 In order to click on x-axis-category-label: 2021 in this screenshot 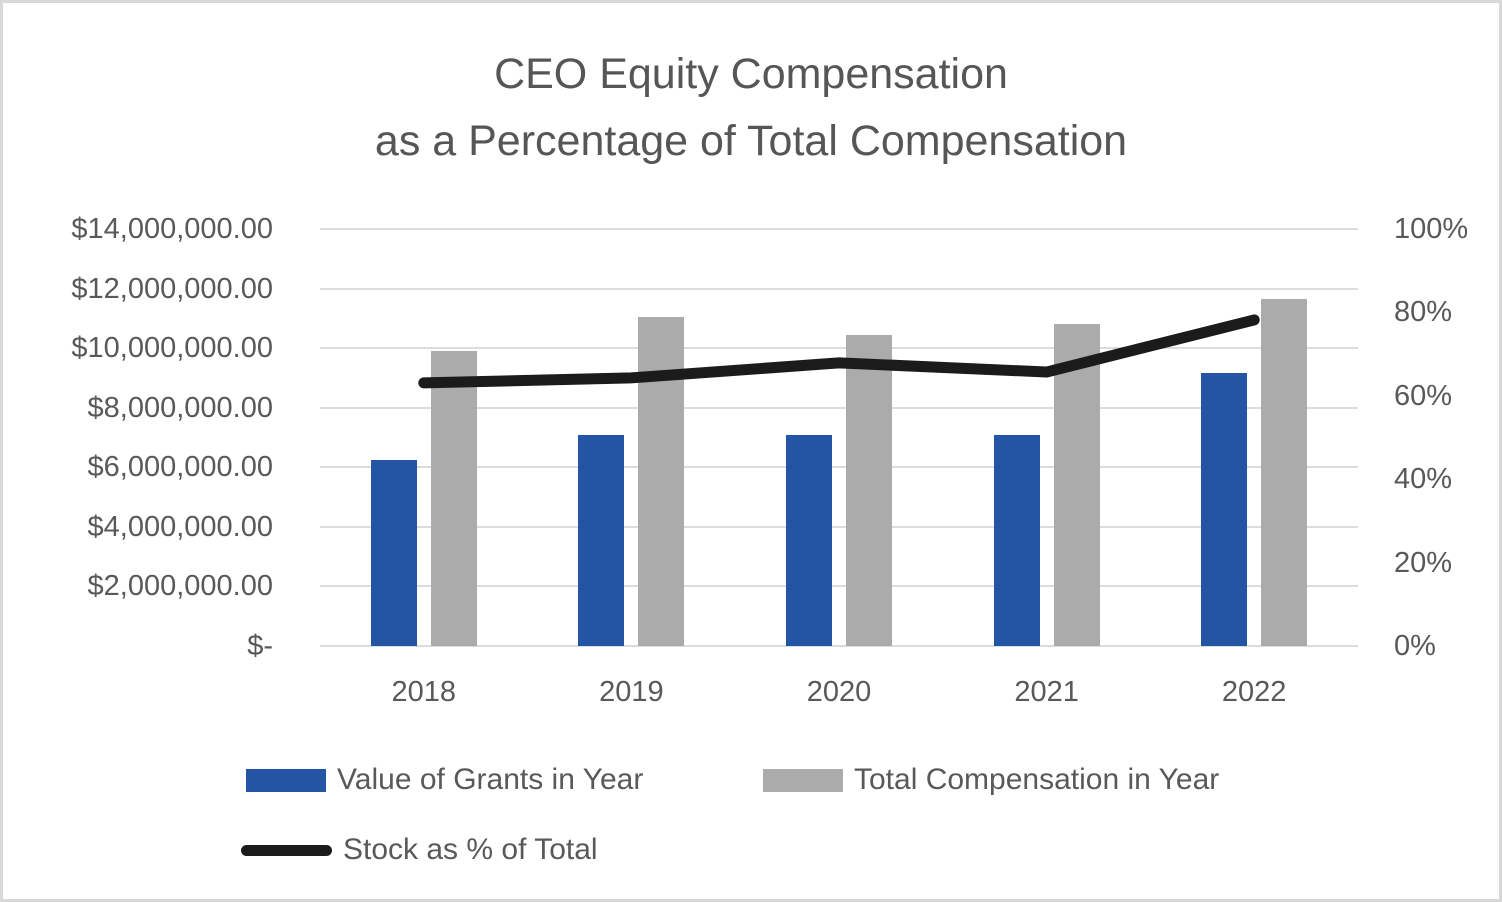, I will do `click(1046, 692)`.